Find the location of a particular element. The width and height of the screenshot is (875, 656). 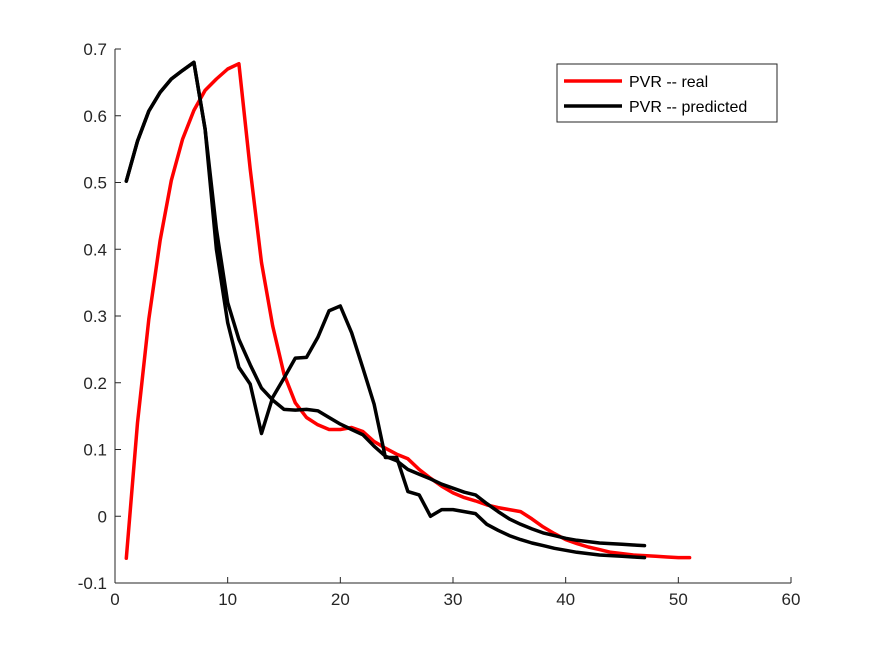

y-tick-label: -0.1 is located at coordinates (92, 583).